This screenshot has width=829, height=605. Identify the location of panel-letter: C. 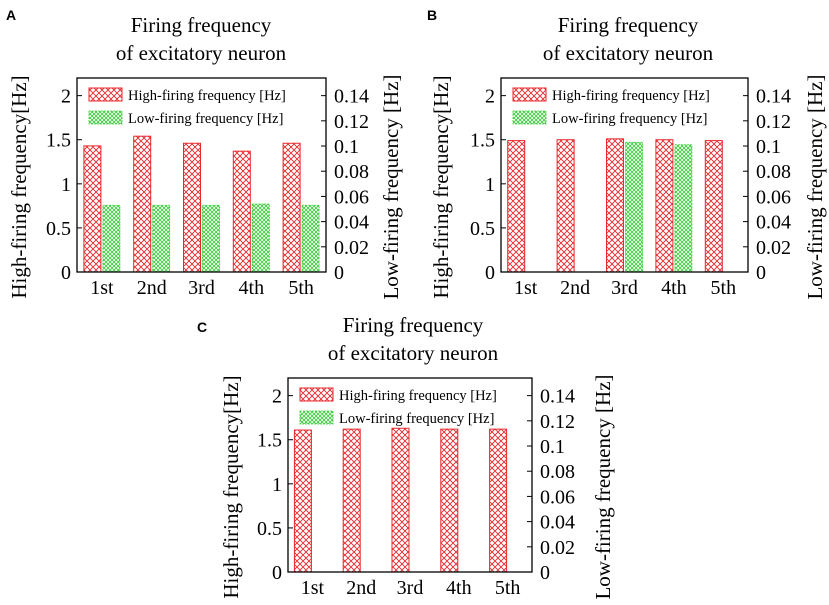
(202, 327).